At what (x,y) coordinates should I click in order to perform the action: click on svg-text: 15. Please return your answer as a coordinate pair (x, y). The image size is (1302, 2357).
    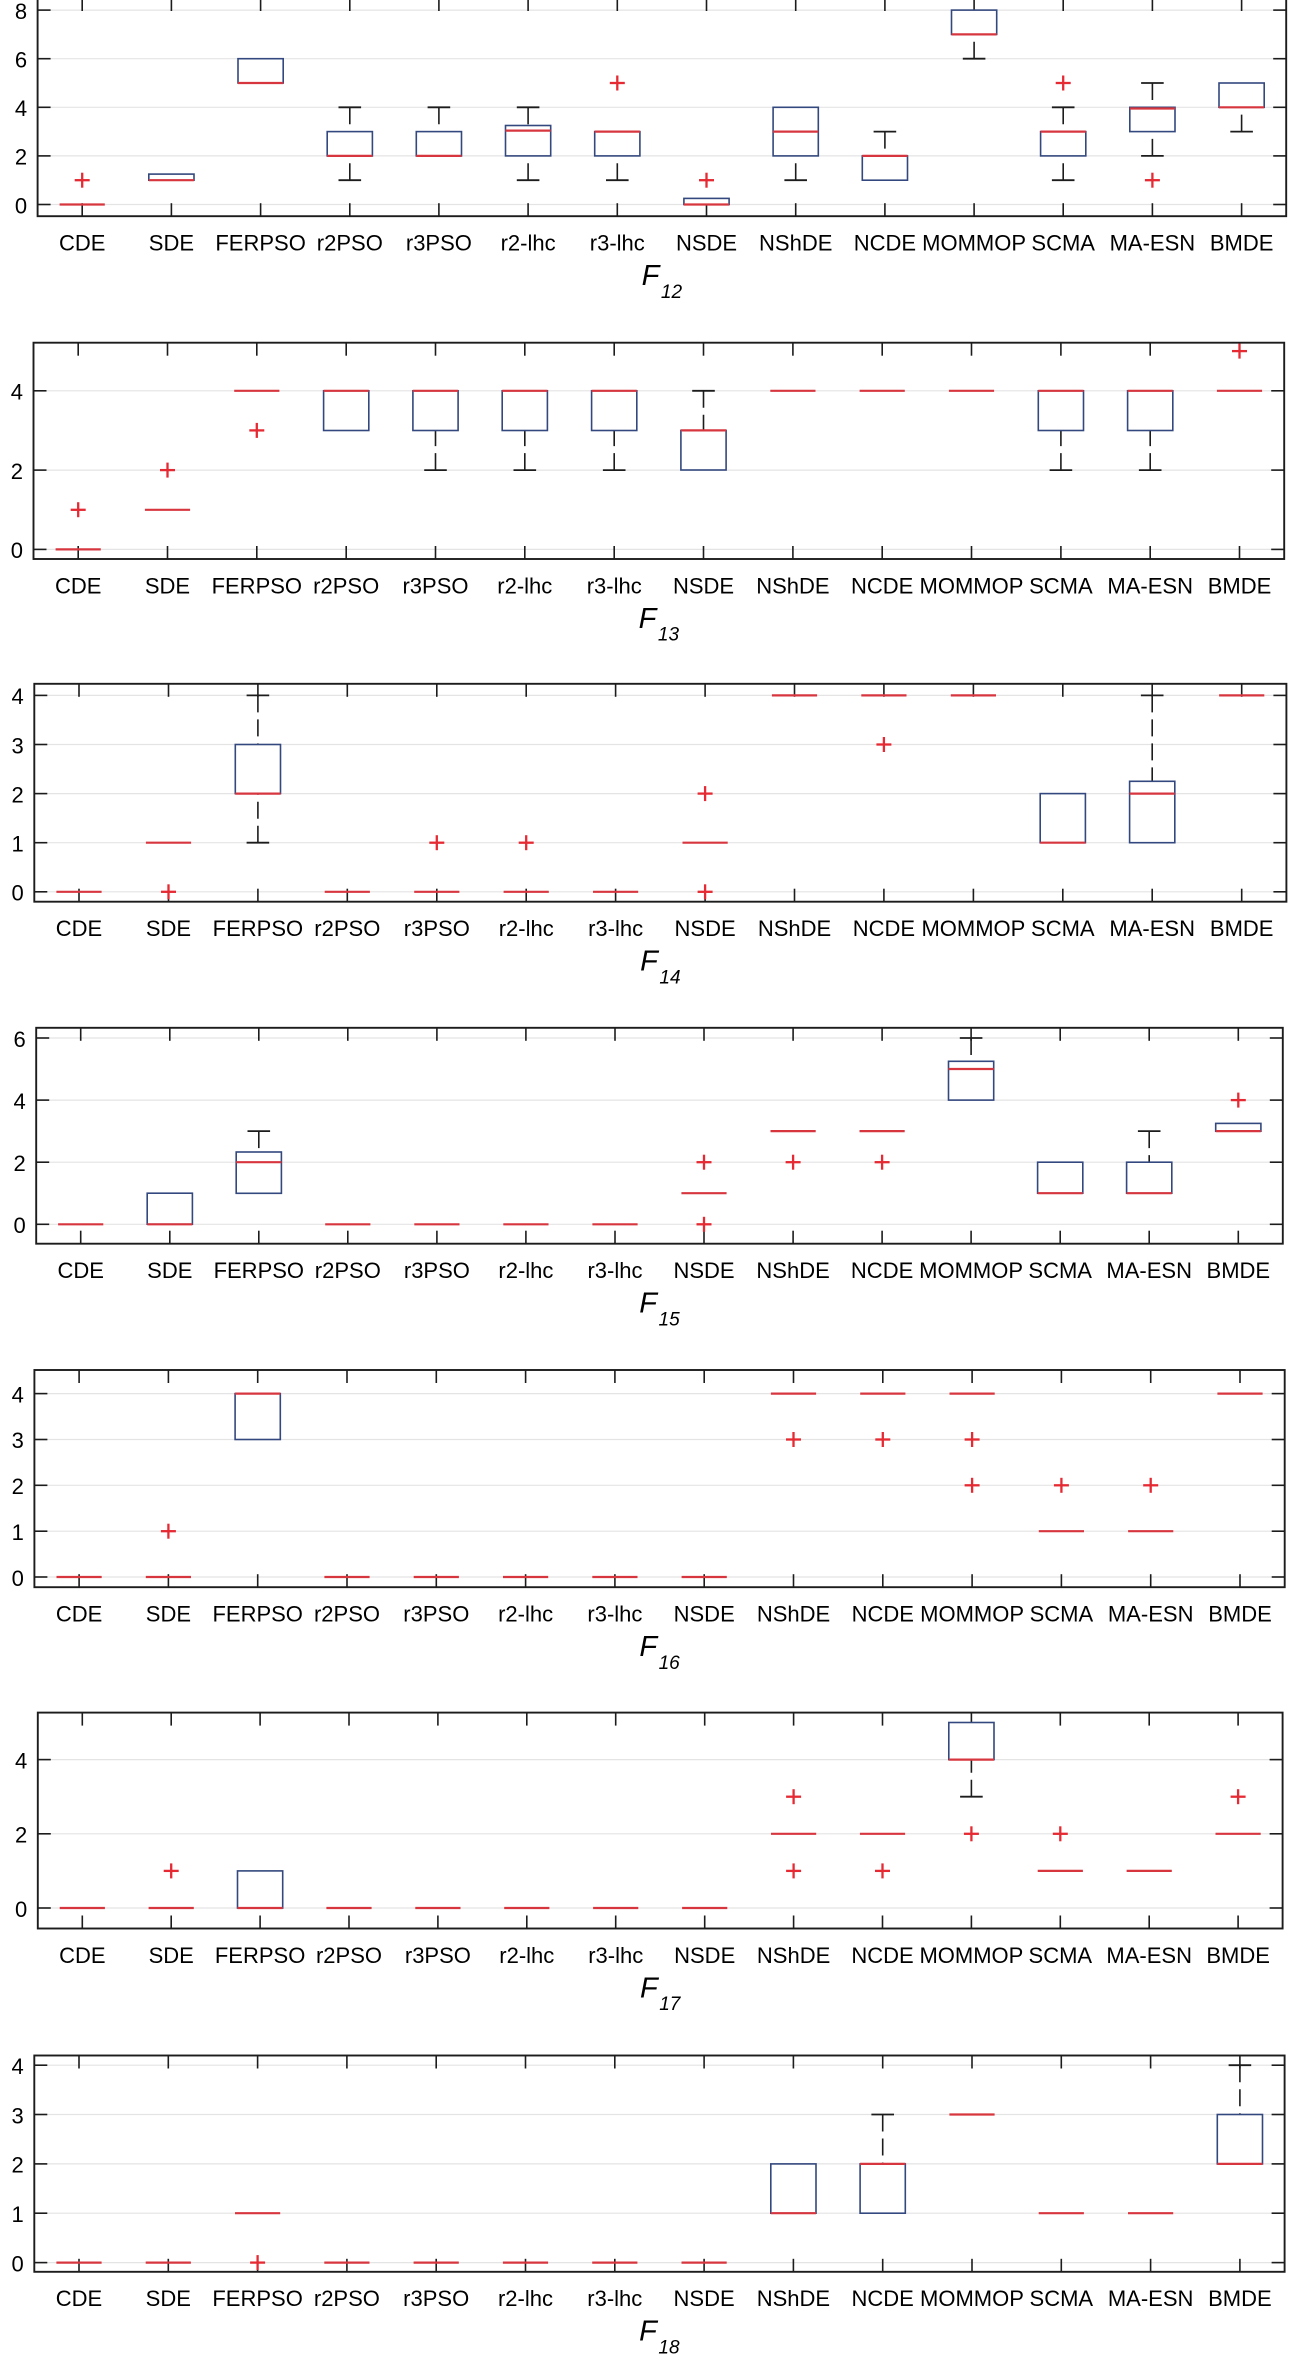
    Looking at the image, I should click on (670, 1319).